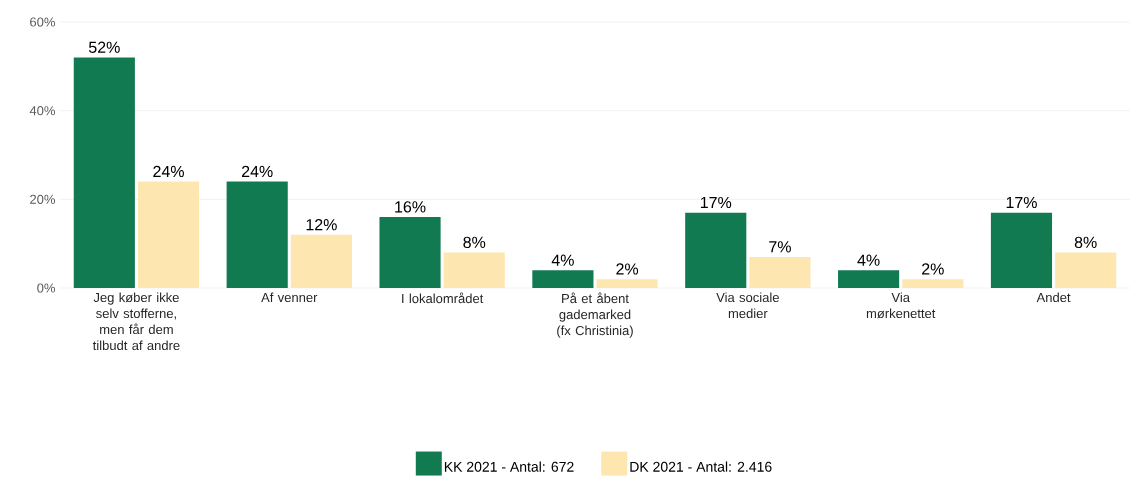  What do you see at coordinates (701, 466) in the screenshot?
I see `legend-label: DK 2021 - Antal: 2.416` at bounding box center [701, 466].